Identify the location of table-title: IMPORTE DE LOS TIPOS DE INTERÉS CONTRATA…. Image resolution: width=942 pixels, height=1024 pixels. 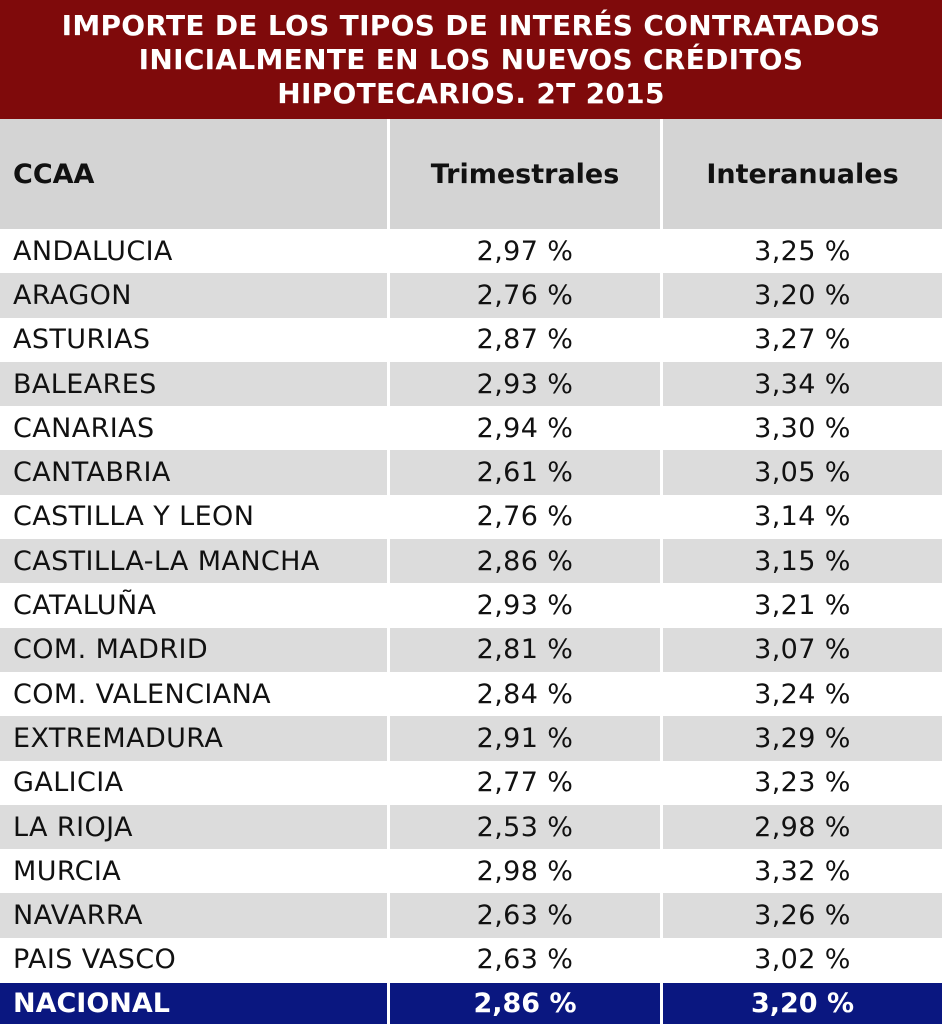
(471, 59).